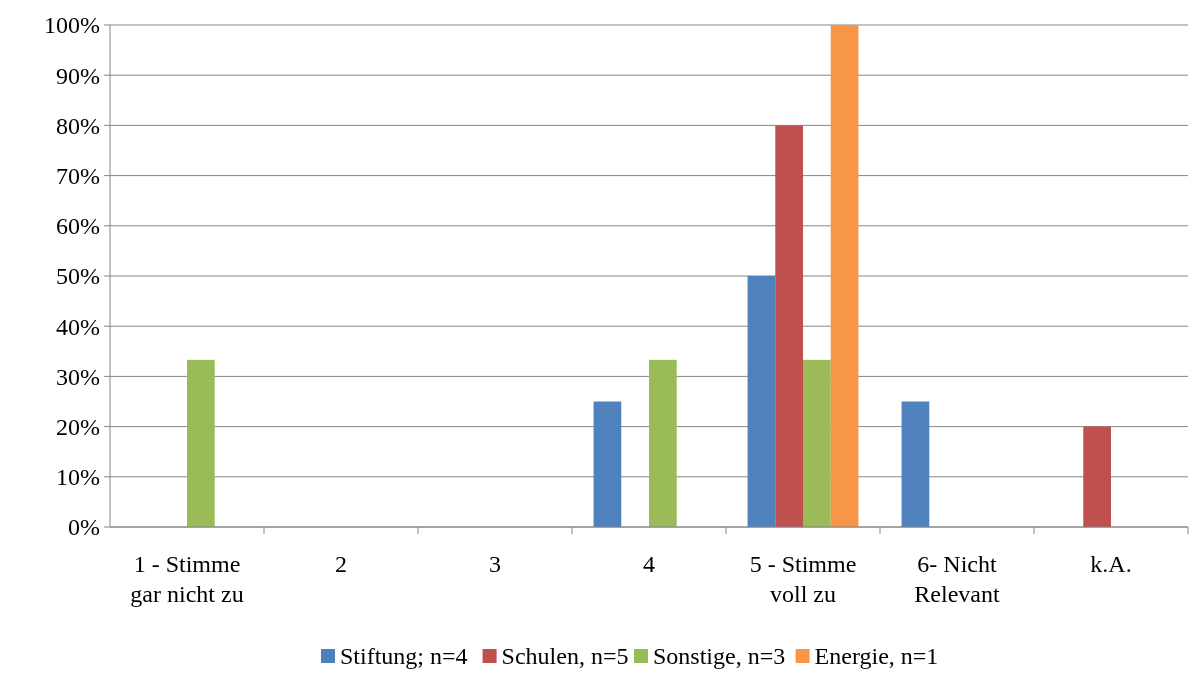  I want to click on x-tick-label: 2, so click(341, 564).